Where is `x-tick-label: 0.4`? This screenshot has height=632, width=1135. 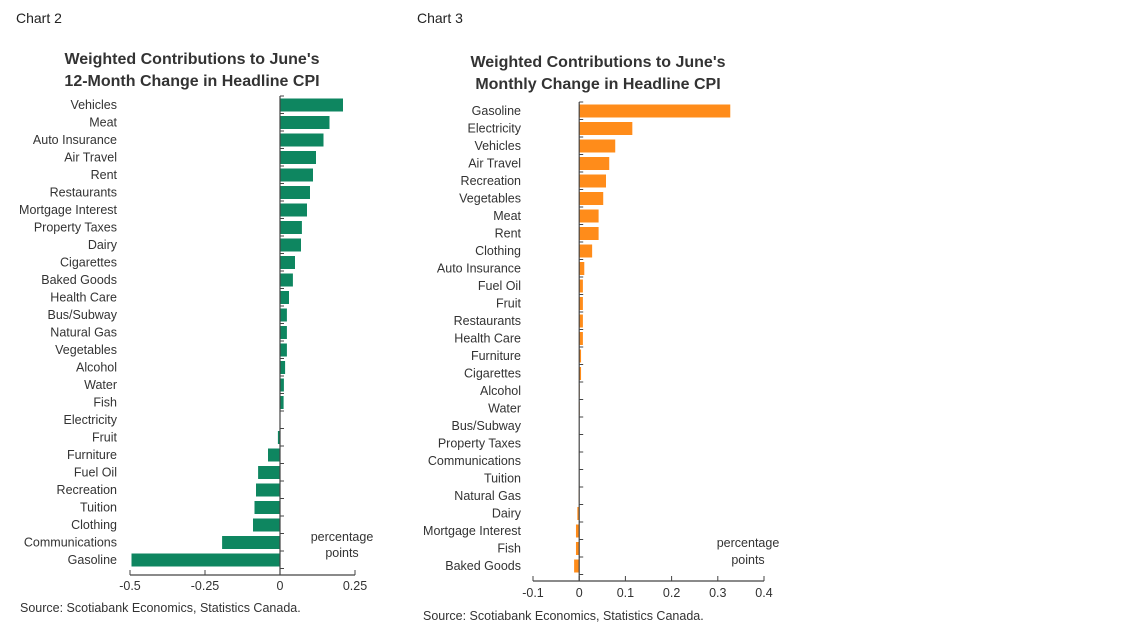
x-tick-label: 0.4 is located at coordinates (763, 593).